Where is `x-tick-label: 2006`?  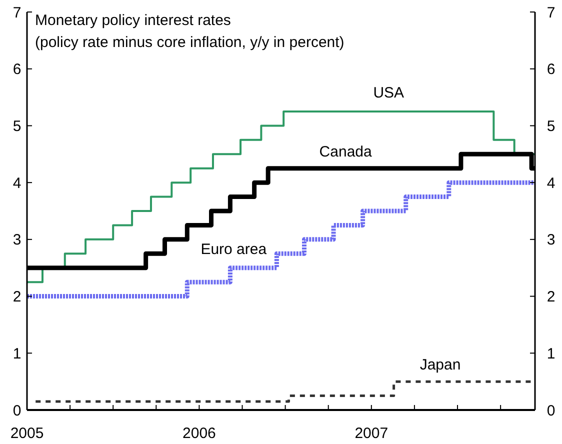 x-tick-label: 2006 is located at coordinates (199, 433).